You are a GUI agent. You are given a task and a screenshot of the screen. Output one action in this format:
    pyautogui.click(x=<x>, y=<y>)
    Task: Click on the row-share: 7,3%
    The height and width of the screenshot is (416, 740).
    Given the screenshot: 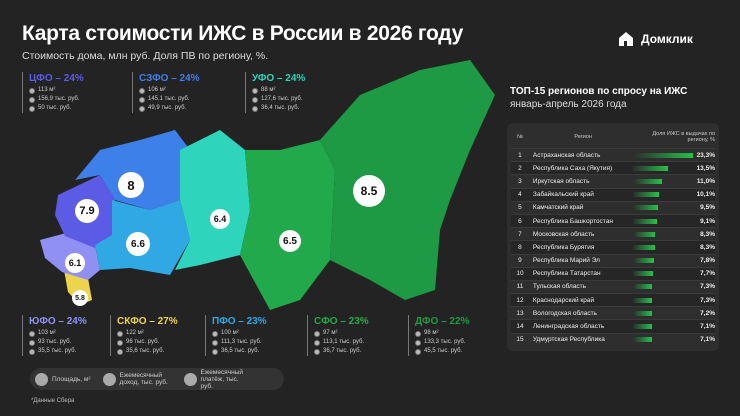 What is the action you would take?
    pyautogui.click(x=707, y=287)
    